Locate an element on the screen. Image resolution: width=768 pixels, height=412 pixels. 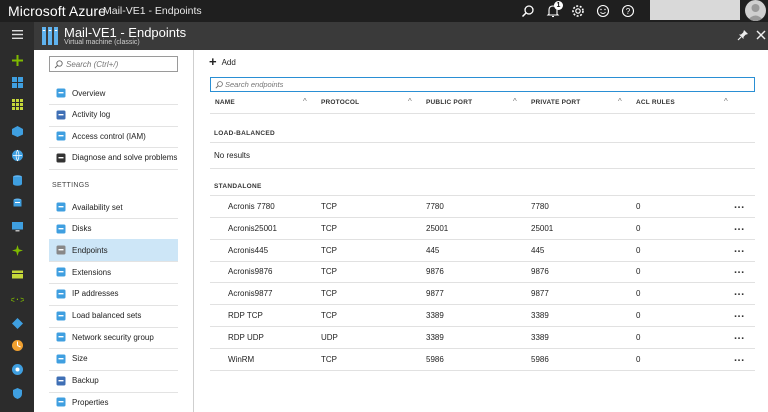
close-icon is located at coordinates (761, 35).